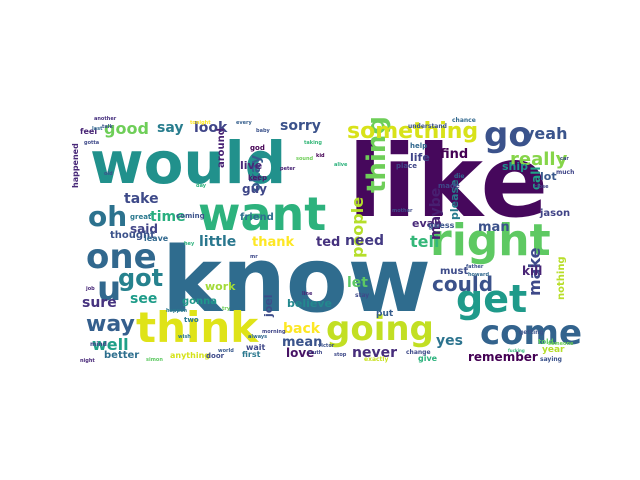 This screenshot has height=480, width=640. What do you see at coordinates (121, 355) in the screenshot?
I see `cloud-word-better: better` at bounding box center [121, 355].